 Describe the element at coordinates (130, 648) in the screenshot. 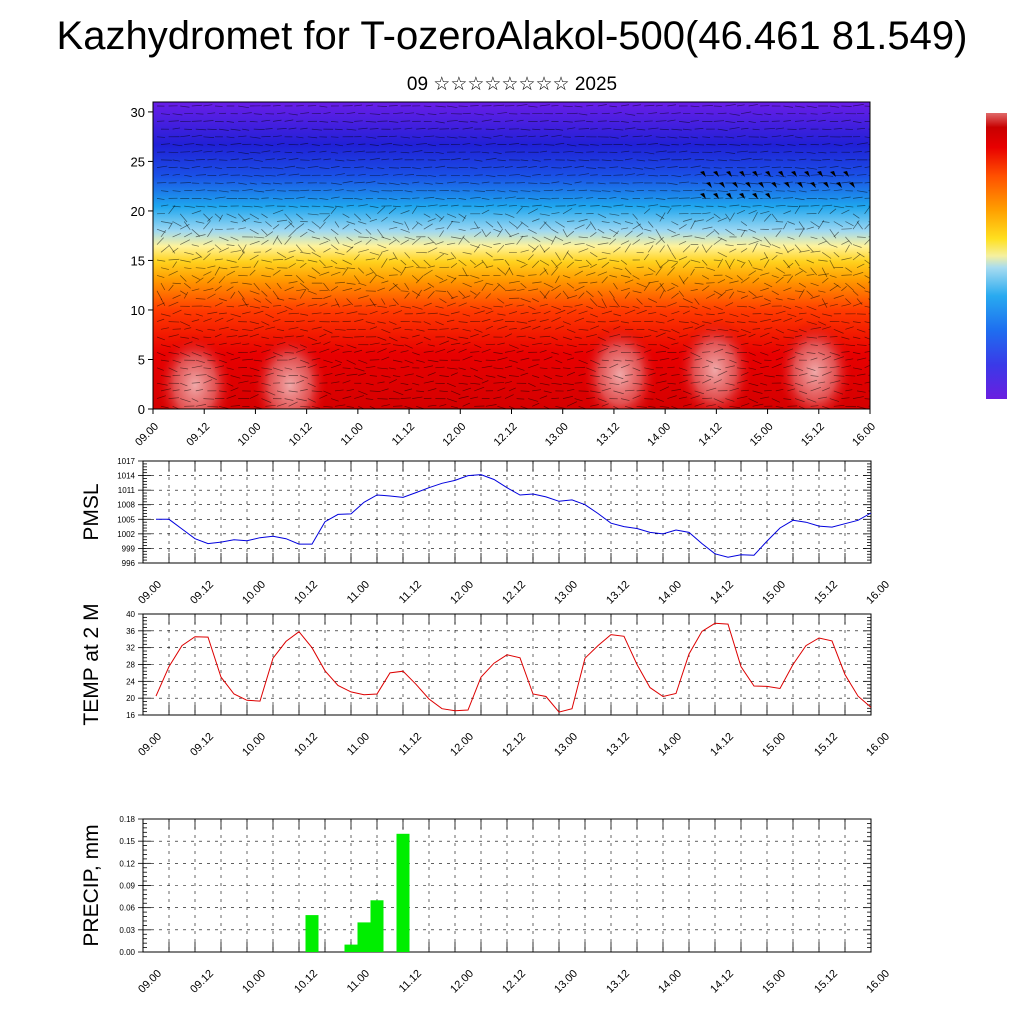

I see `y-tick-label: 32` at that location.